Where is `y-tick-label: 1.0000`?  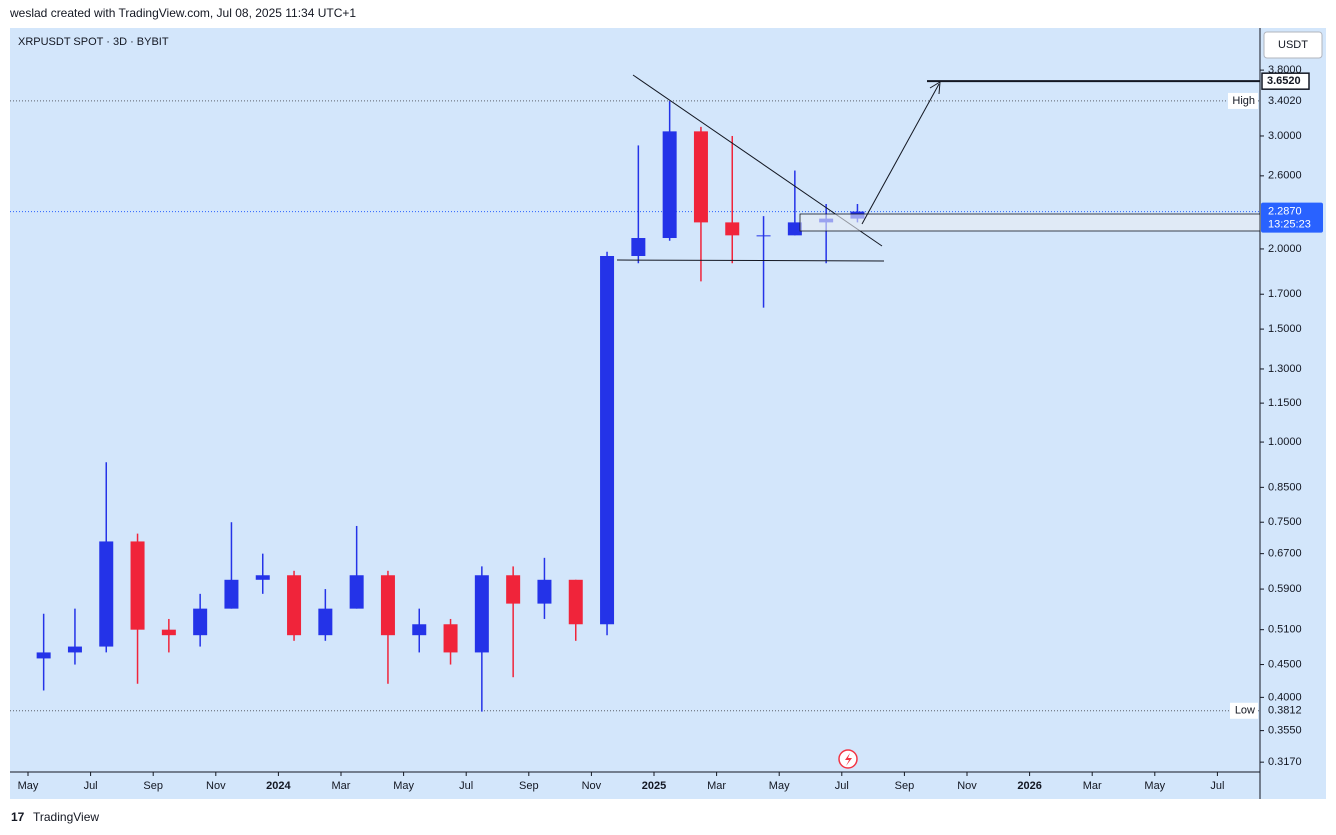 y-tick-label: 1.0000 is located at coordinates (1285, 442).